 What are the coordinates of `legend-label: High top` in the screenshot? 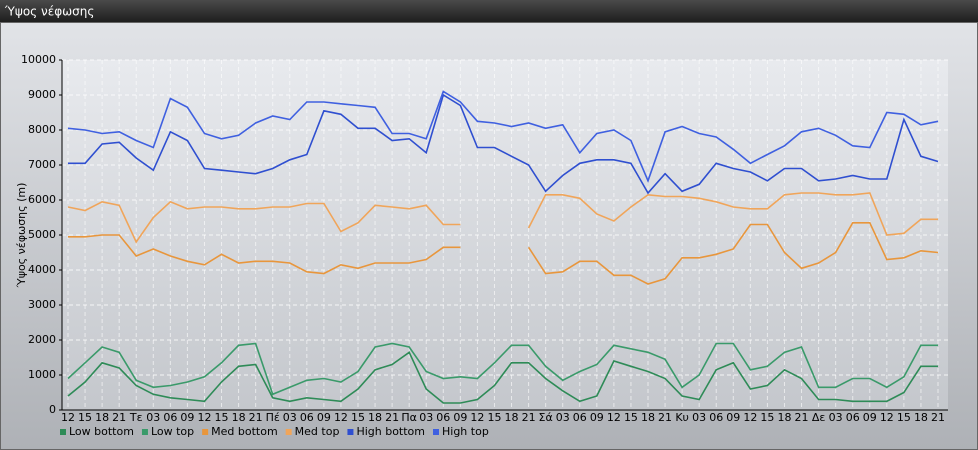 It's located at (465, 431).